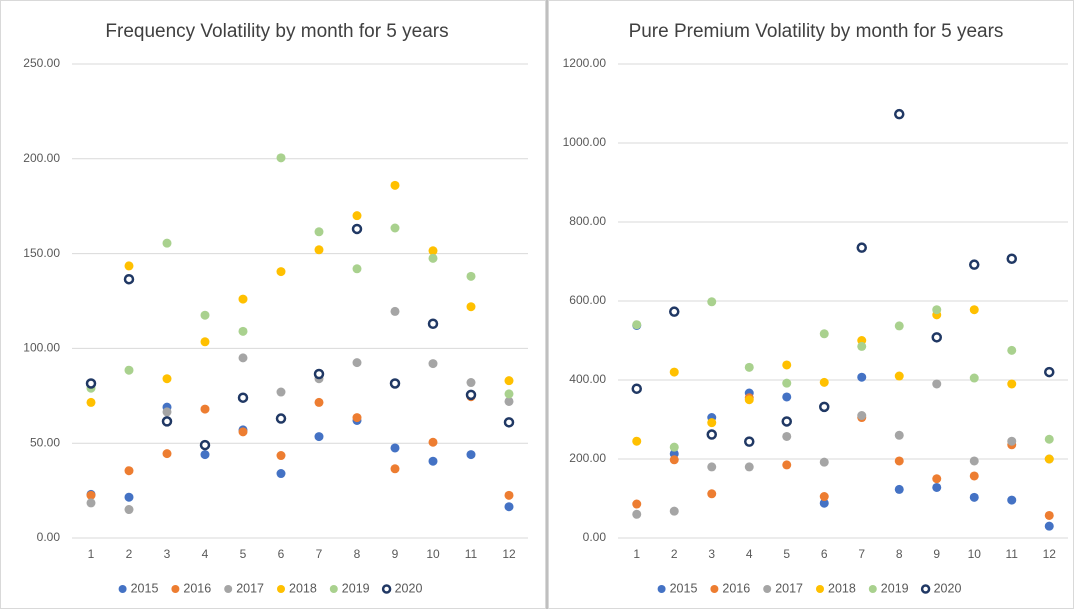 Image resolution: width=1074 pixels, height=609 pixels. I want to click on y-tick-label: 0.00, so click(49, 537).